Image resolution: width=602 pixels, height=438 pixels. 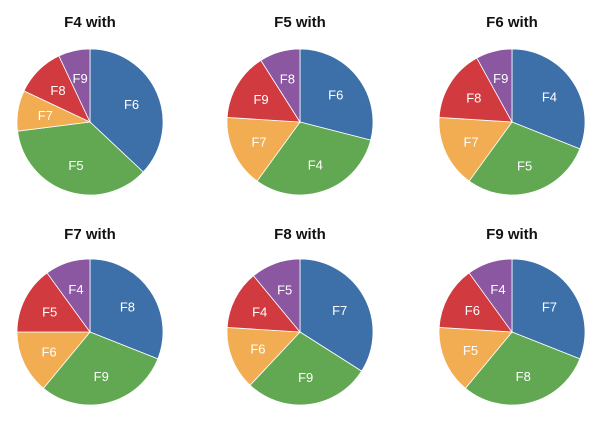 I want to click on chart-title: F4 with, so click(x=90, y=22).